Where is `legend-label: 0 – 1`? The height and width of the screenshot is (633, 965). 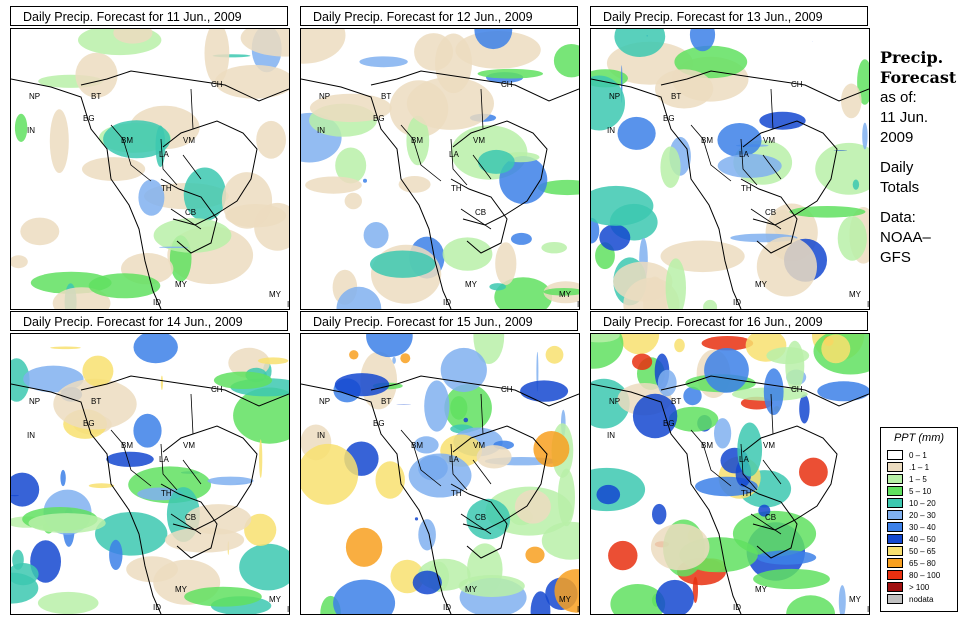
legend-label: 0 – 1 is located at coordinates (918, 455).